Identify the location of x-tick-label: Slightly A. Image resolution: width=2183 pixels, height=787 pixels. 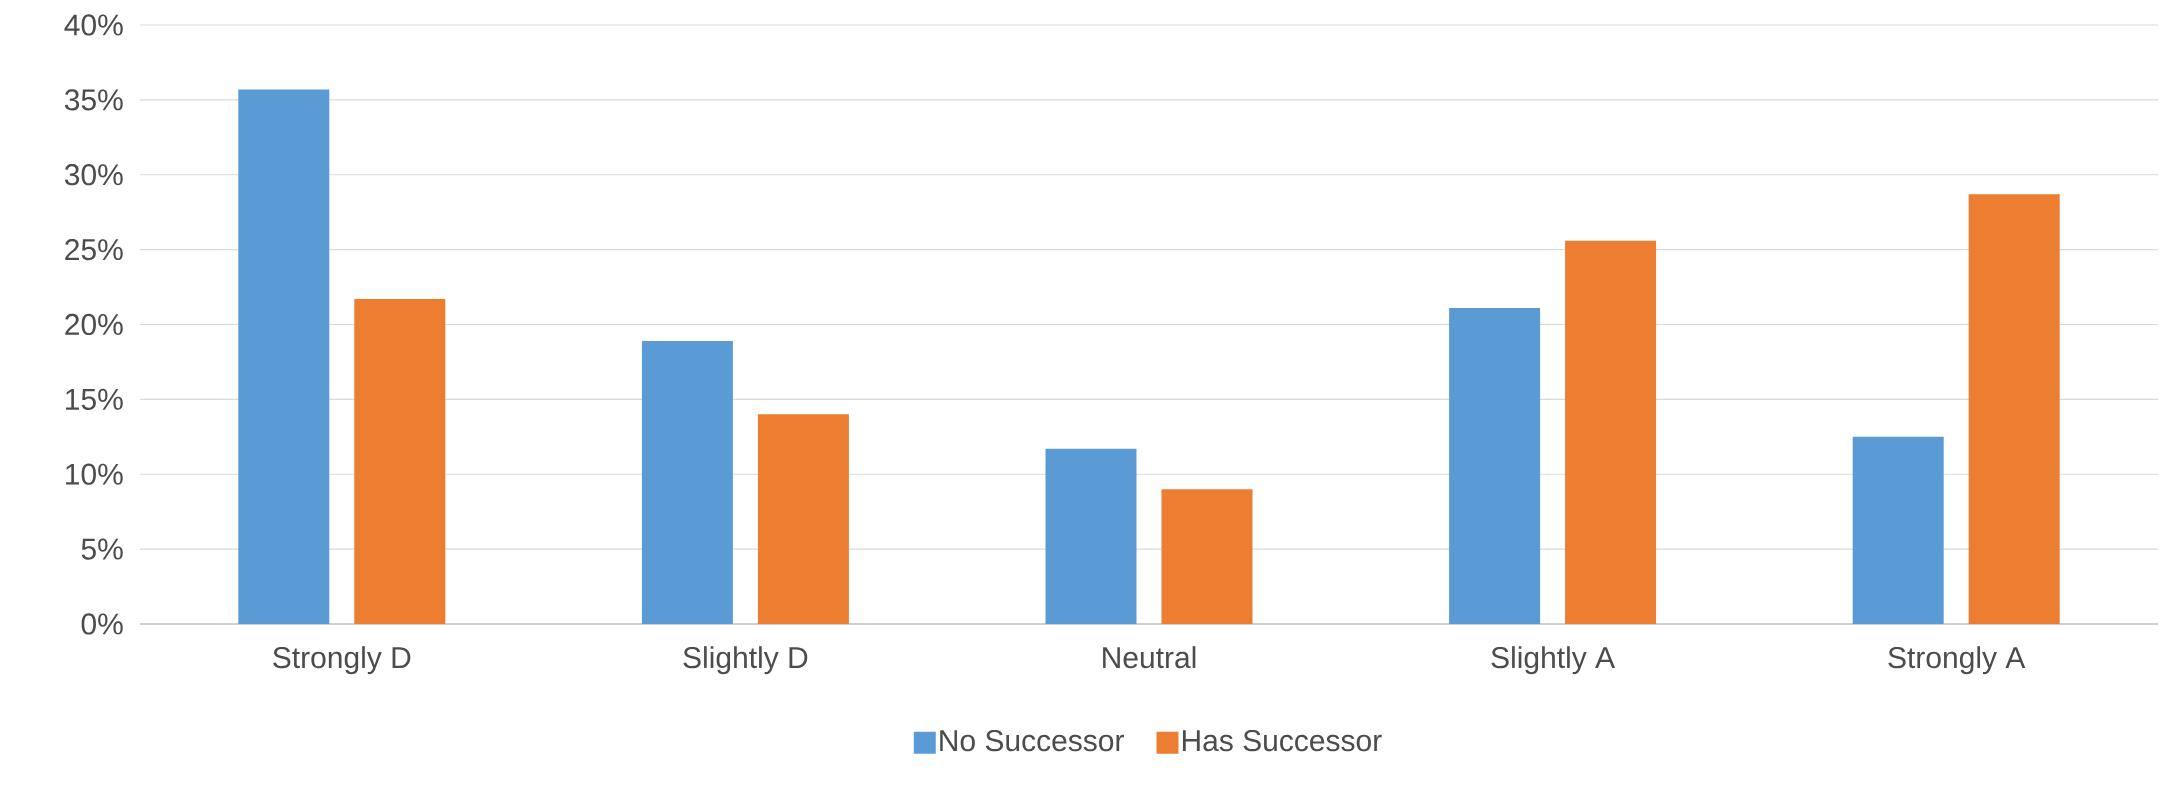
(1553, 660).